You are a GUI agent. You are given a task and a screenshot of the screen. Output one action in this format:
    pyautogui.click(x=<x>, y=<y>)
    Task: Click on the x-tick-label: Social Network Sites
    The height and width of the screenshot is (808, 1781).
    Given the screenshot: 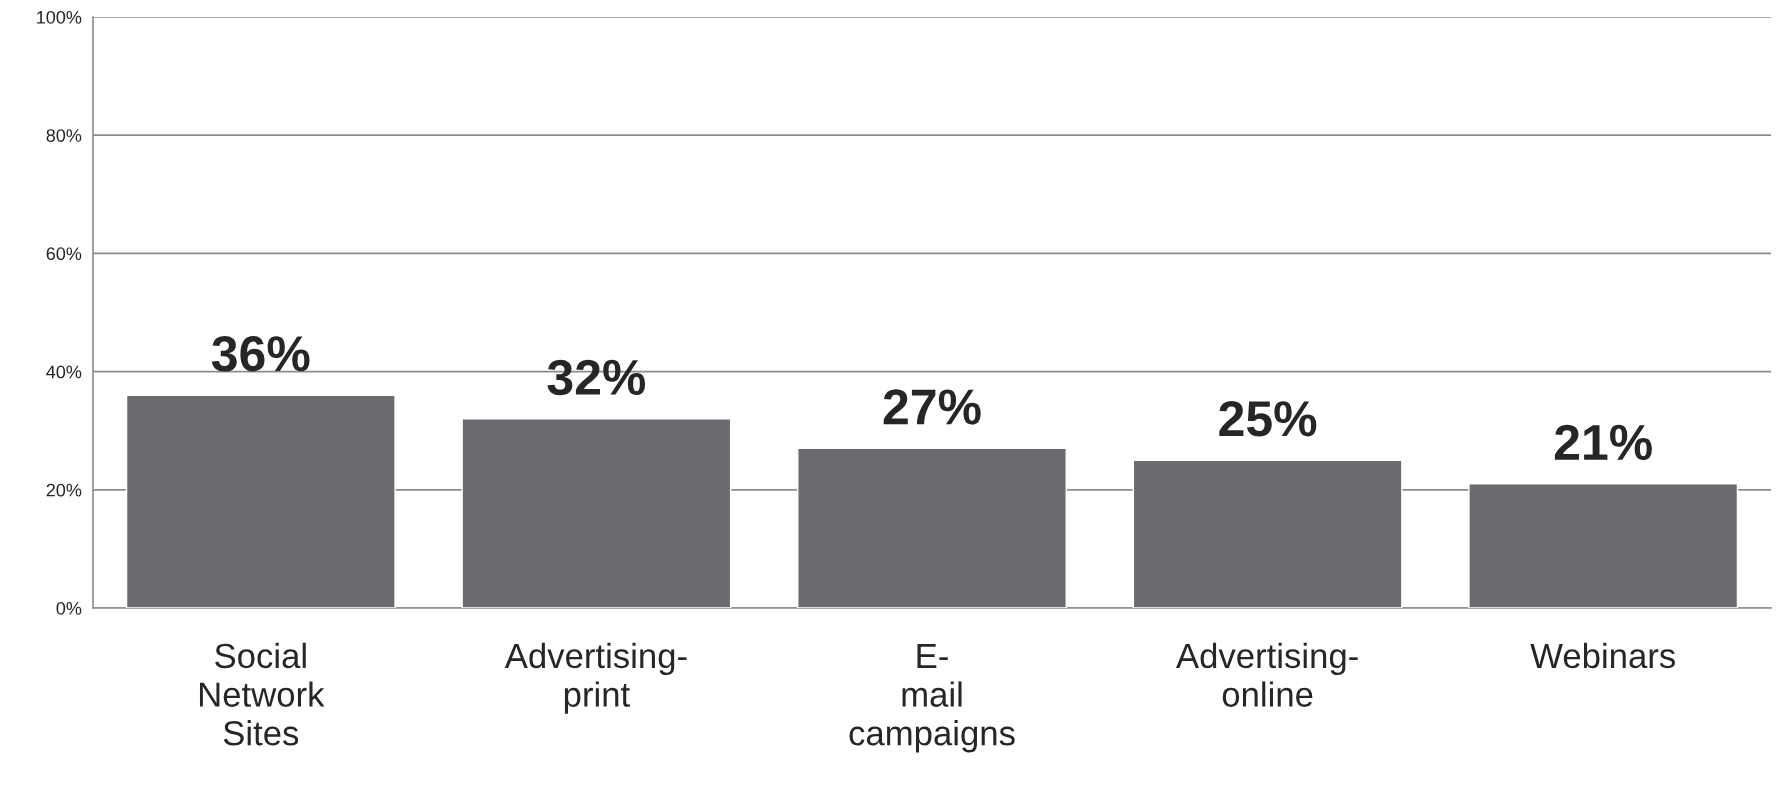 What is the action you would take?
    pyautogui.click(x=262, y=694)
    